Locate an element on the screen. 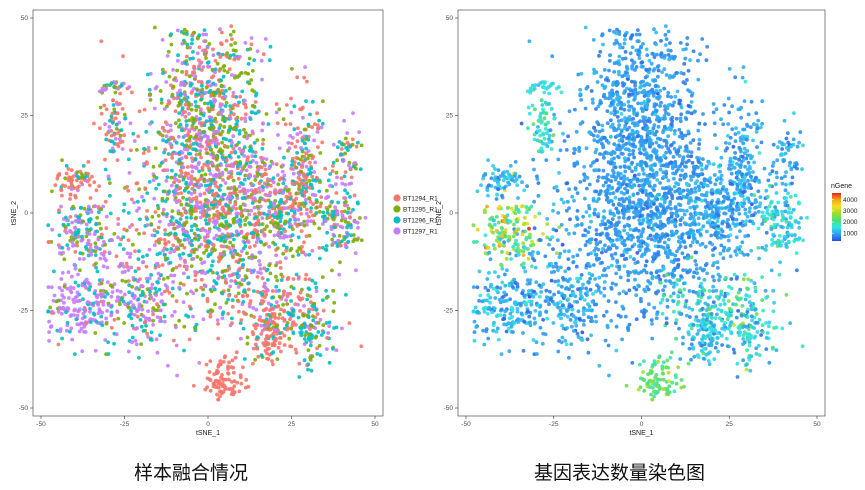 Image resolution: width=865 pixels, height=490 pixels. y-tick-label: -25 is located at coordinates (449, 311).